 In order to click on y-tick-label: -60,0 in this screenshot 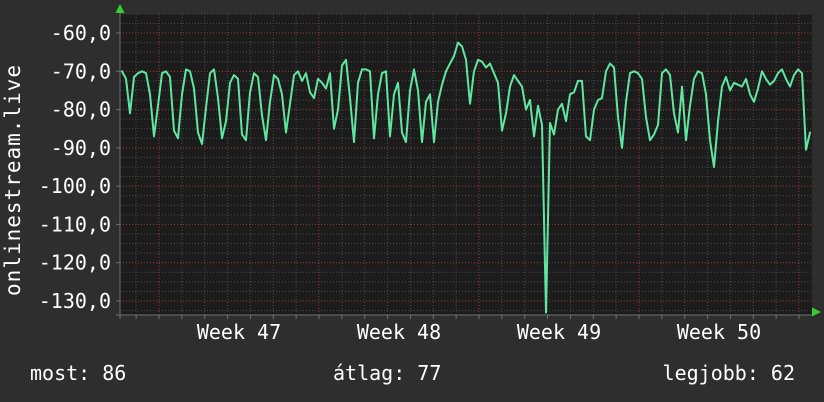, I will do `click(81, 33)`.